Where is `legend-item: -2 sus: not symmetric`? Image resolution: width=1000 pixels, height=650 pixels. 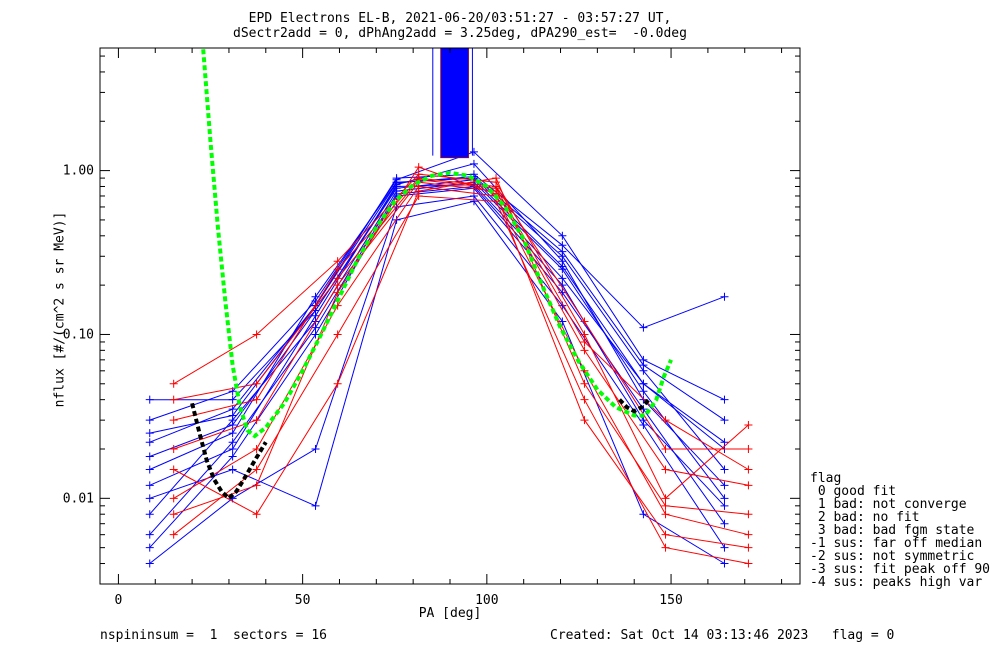
legend-item: -2 sus: not symmetric is located at coordinates (892, 556).